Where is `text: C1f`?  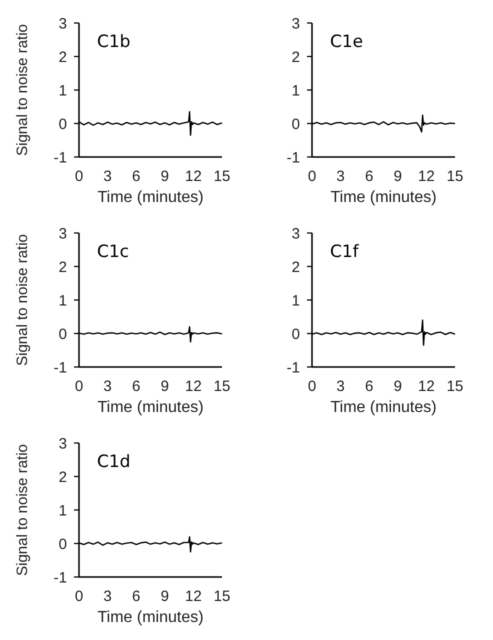
text: C1f is located at coordinates (345, 252).